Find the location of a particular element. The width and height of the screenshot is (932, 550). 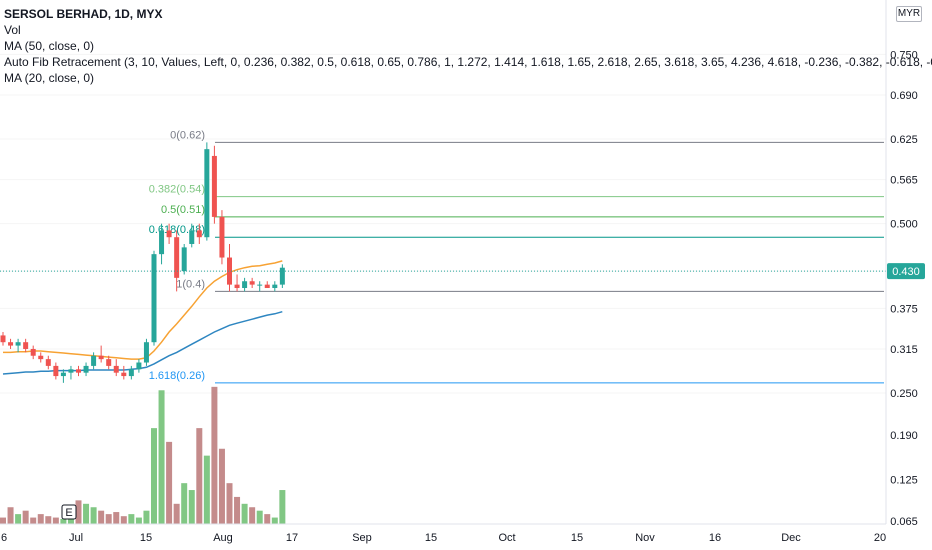

volume-tick-label: 0.190 is located at coordinates (904, 436).